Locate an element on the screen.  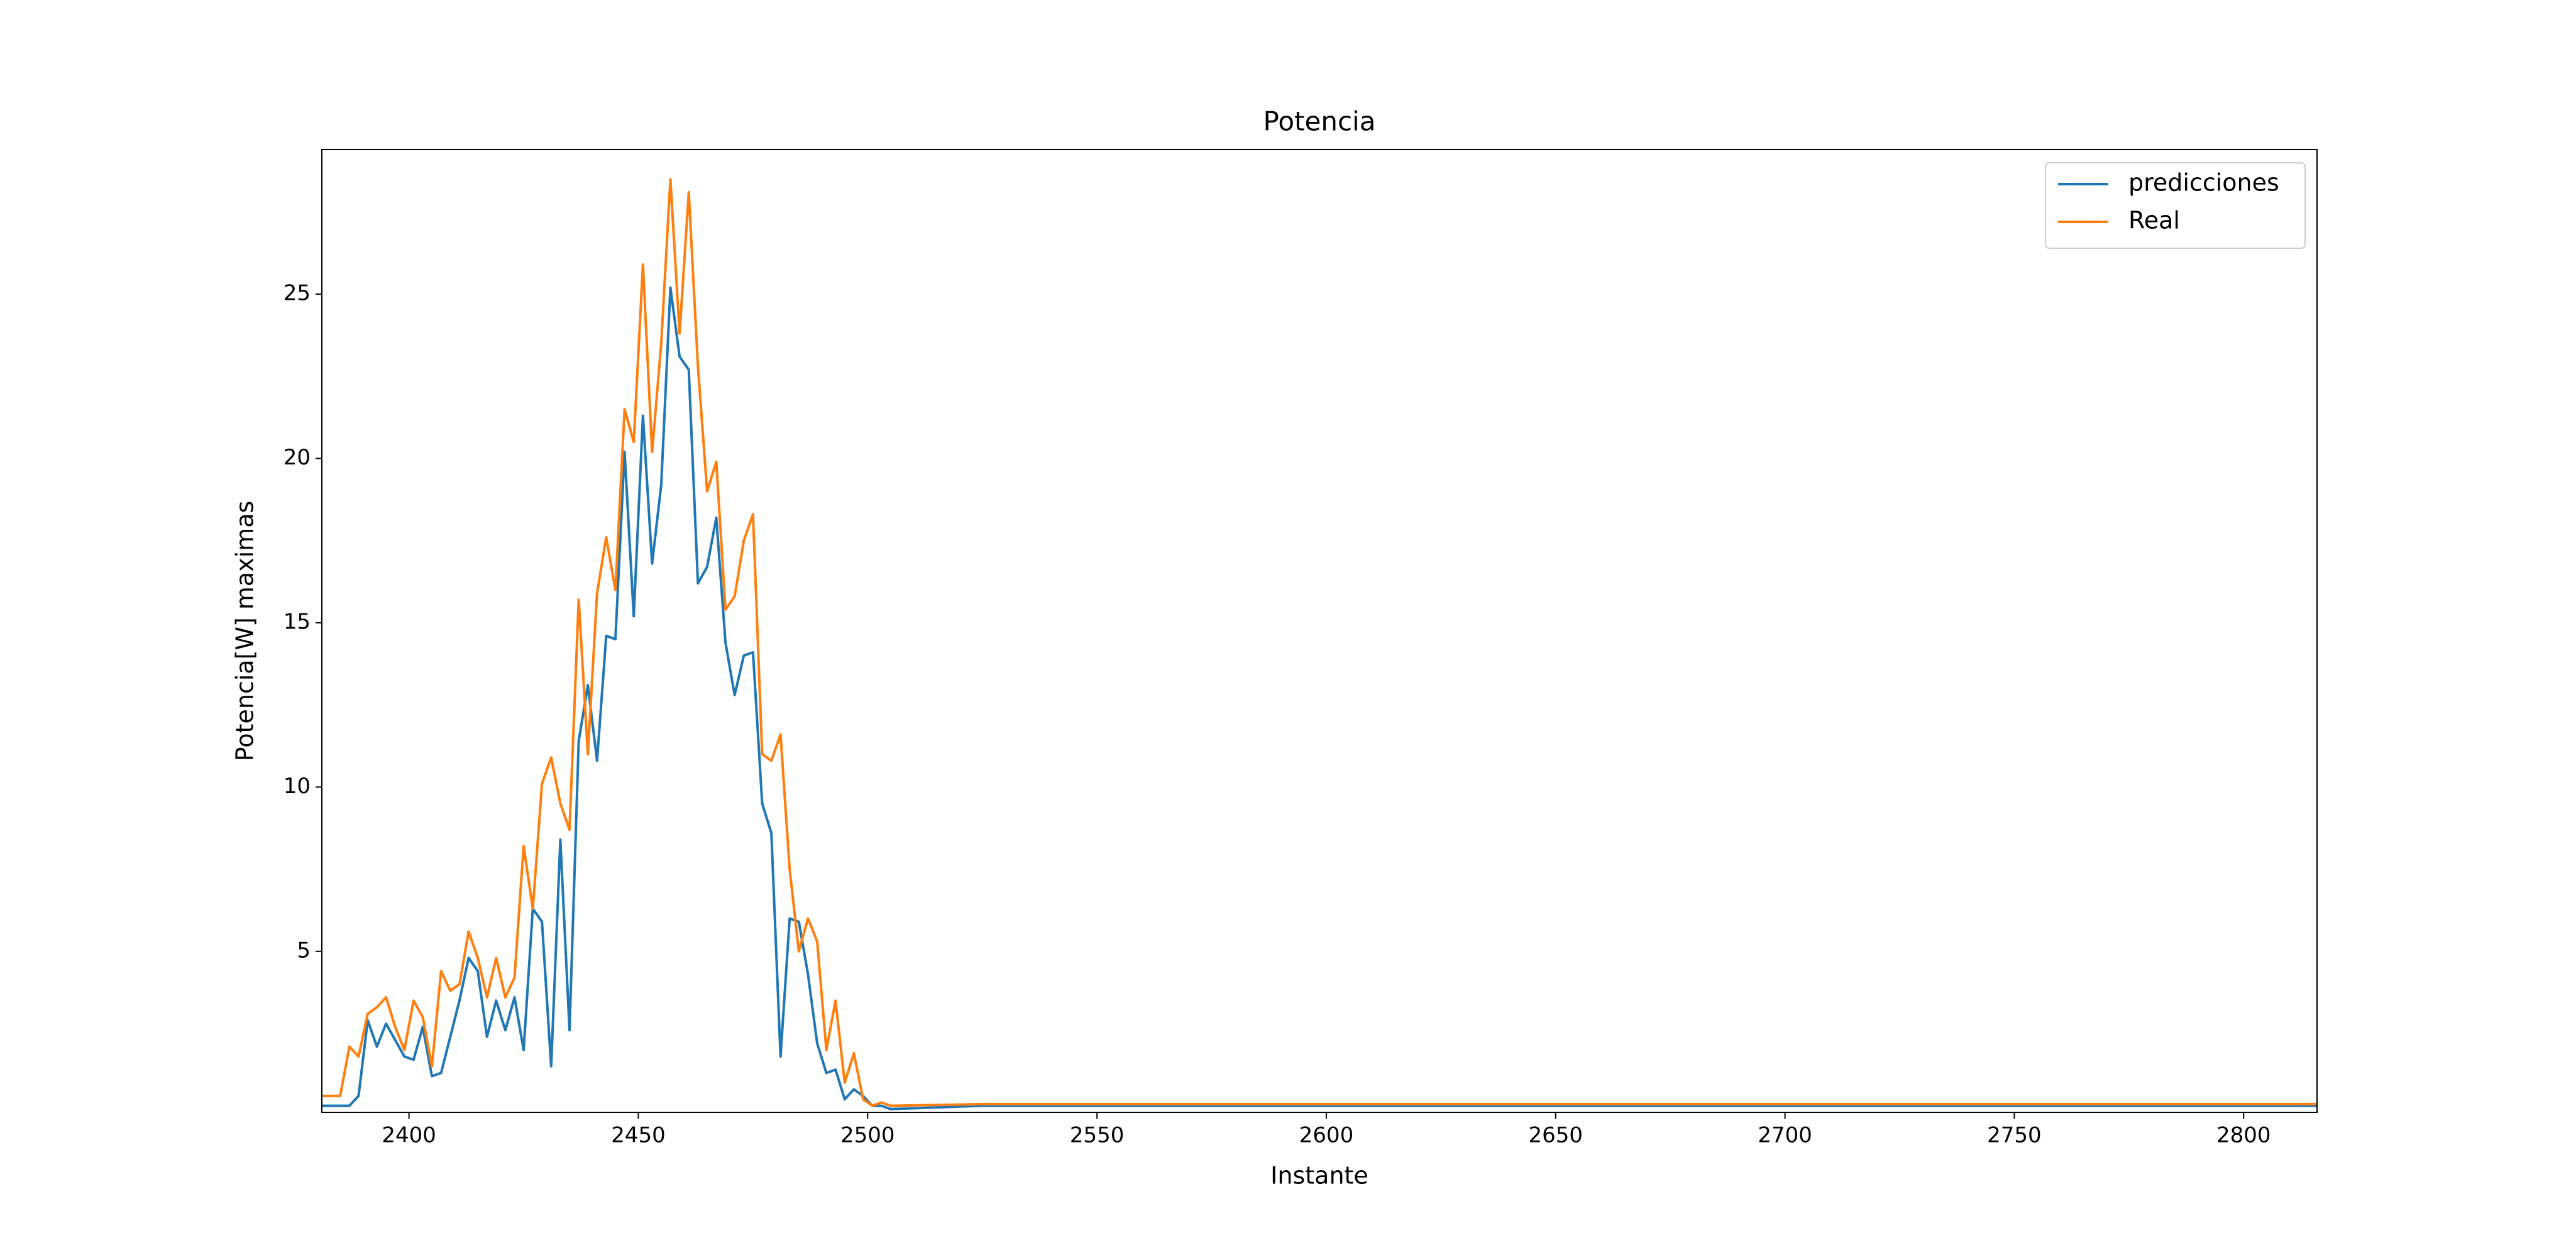
legend-box is located at coordinates (2175, 205).